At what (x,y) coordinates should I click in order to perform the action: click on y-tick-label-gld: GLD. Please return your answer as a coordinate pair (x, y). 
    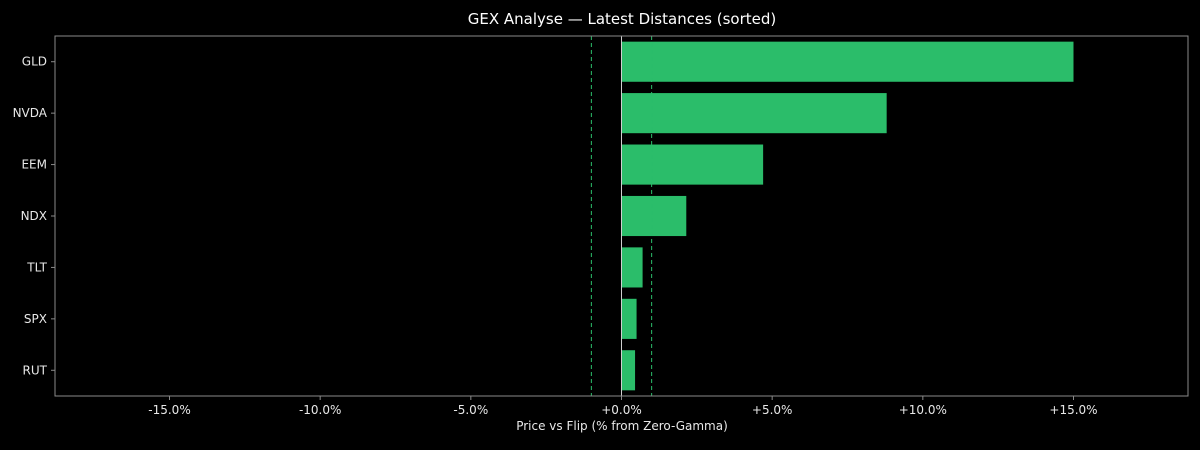
    Looking at the image, I should click on (34, 62).